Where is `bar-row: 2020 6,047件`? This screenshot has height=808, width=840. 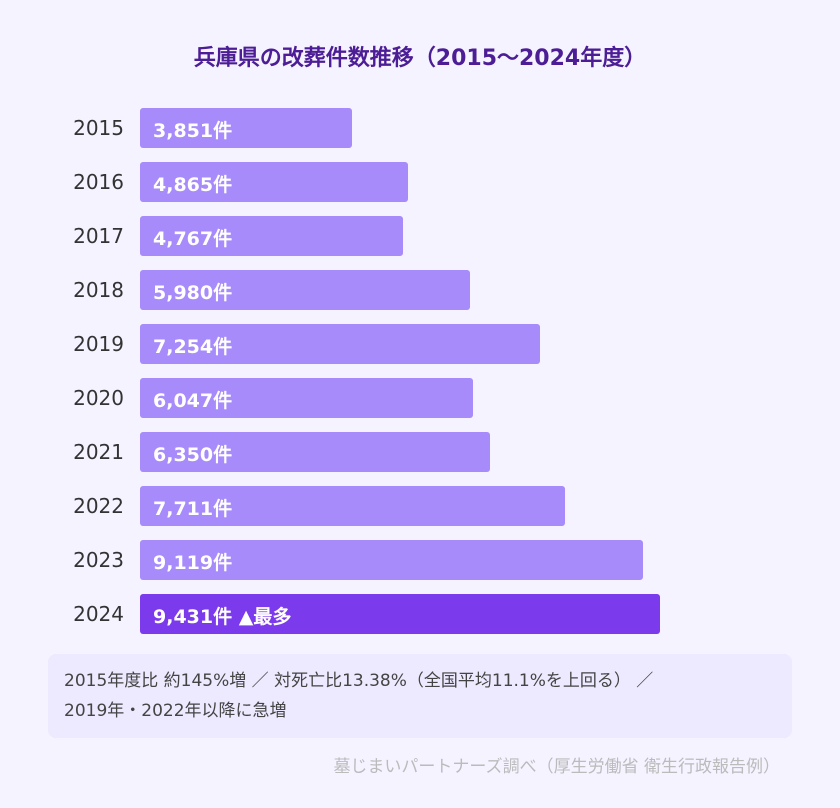
bar-row: 2020 6,047件 is located at coordinates (420, 398).